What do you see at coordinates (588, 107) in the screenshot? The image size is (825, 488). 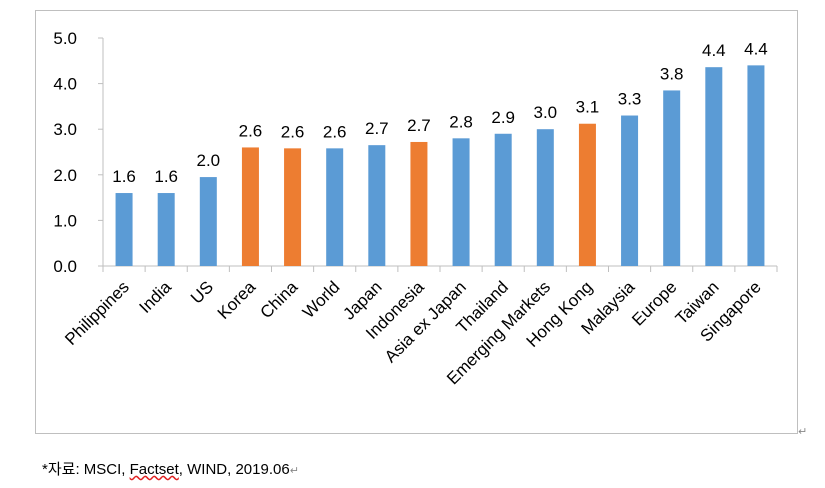 I see `data-label: 3.1` at bounding box center [588, 107].